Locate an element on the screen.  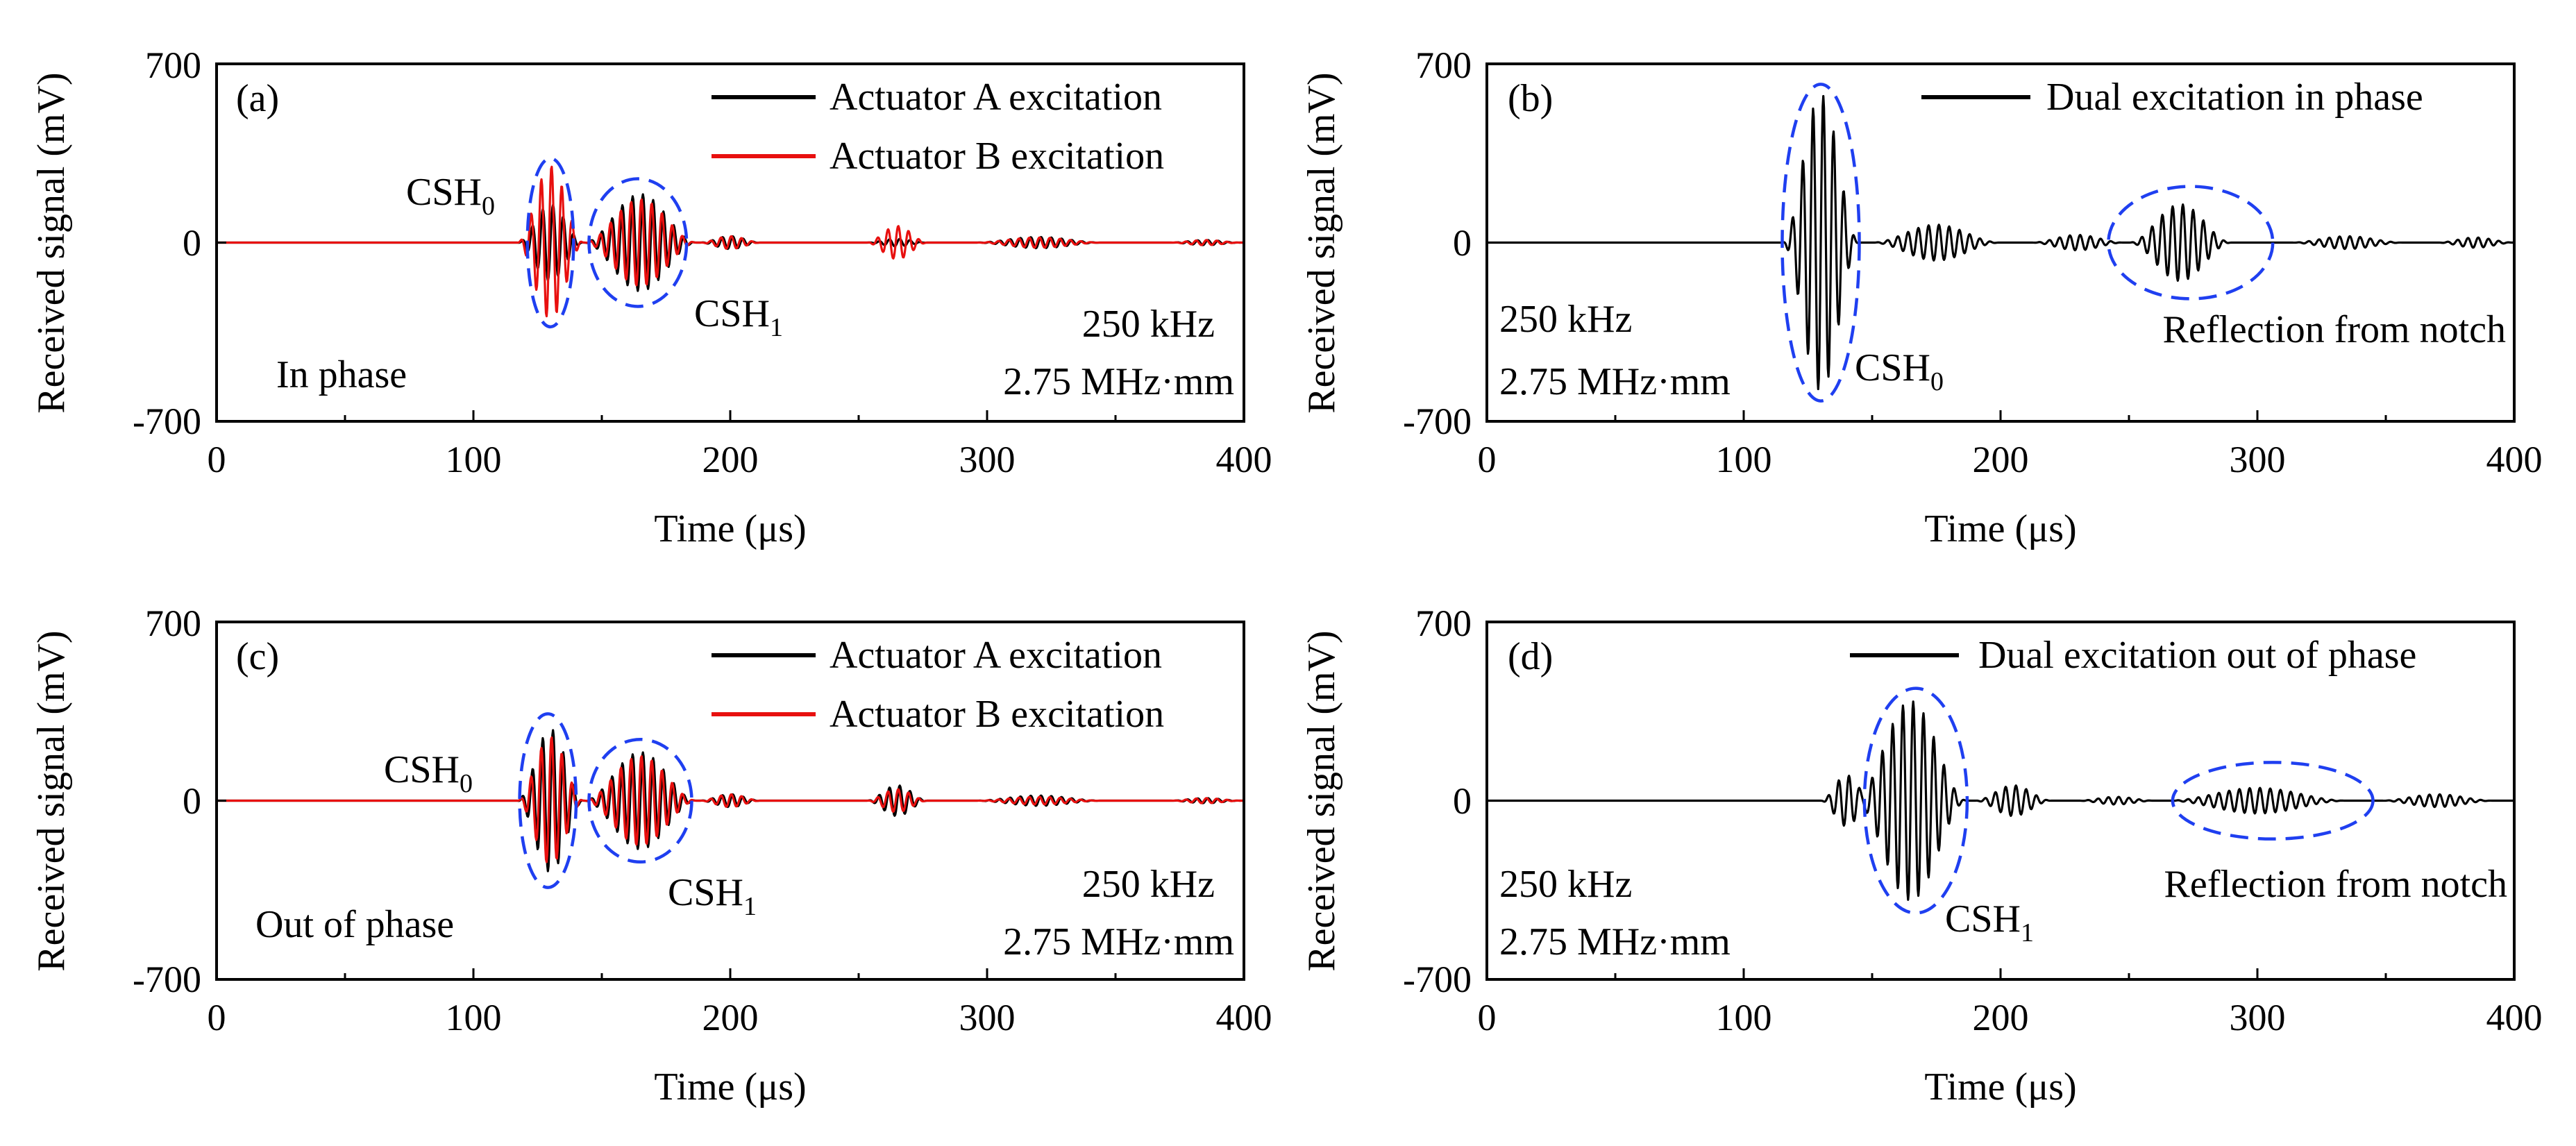
panel-b-annotation: 2.75 MHz·mm is located at coordinates (1615, 381).